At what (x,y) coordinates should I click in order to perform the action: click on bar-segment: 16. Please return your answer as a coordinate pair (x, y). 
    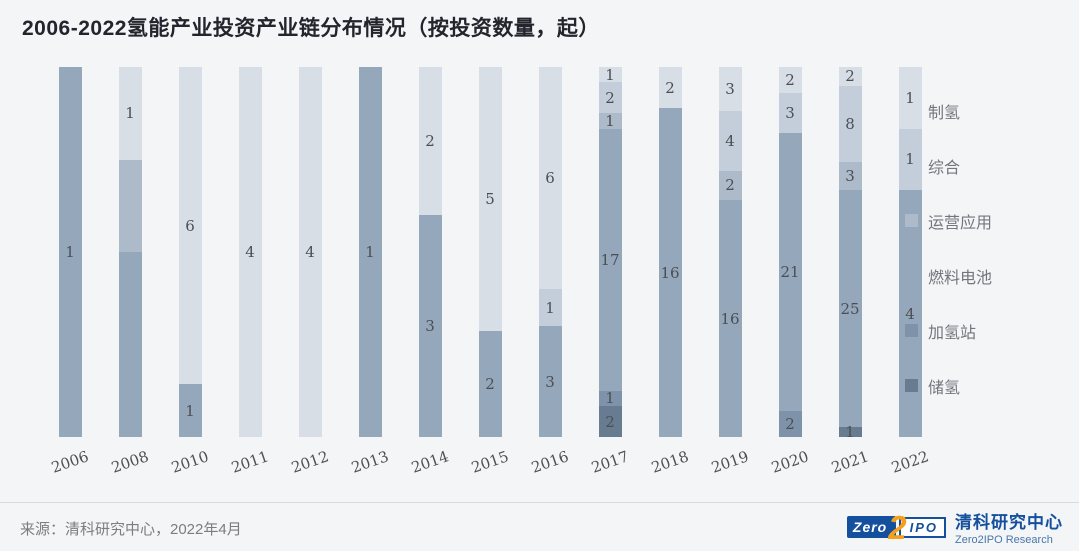
    Looking at the image, I should click on (730, 318).